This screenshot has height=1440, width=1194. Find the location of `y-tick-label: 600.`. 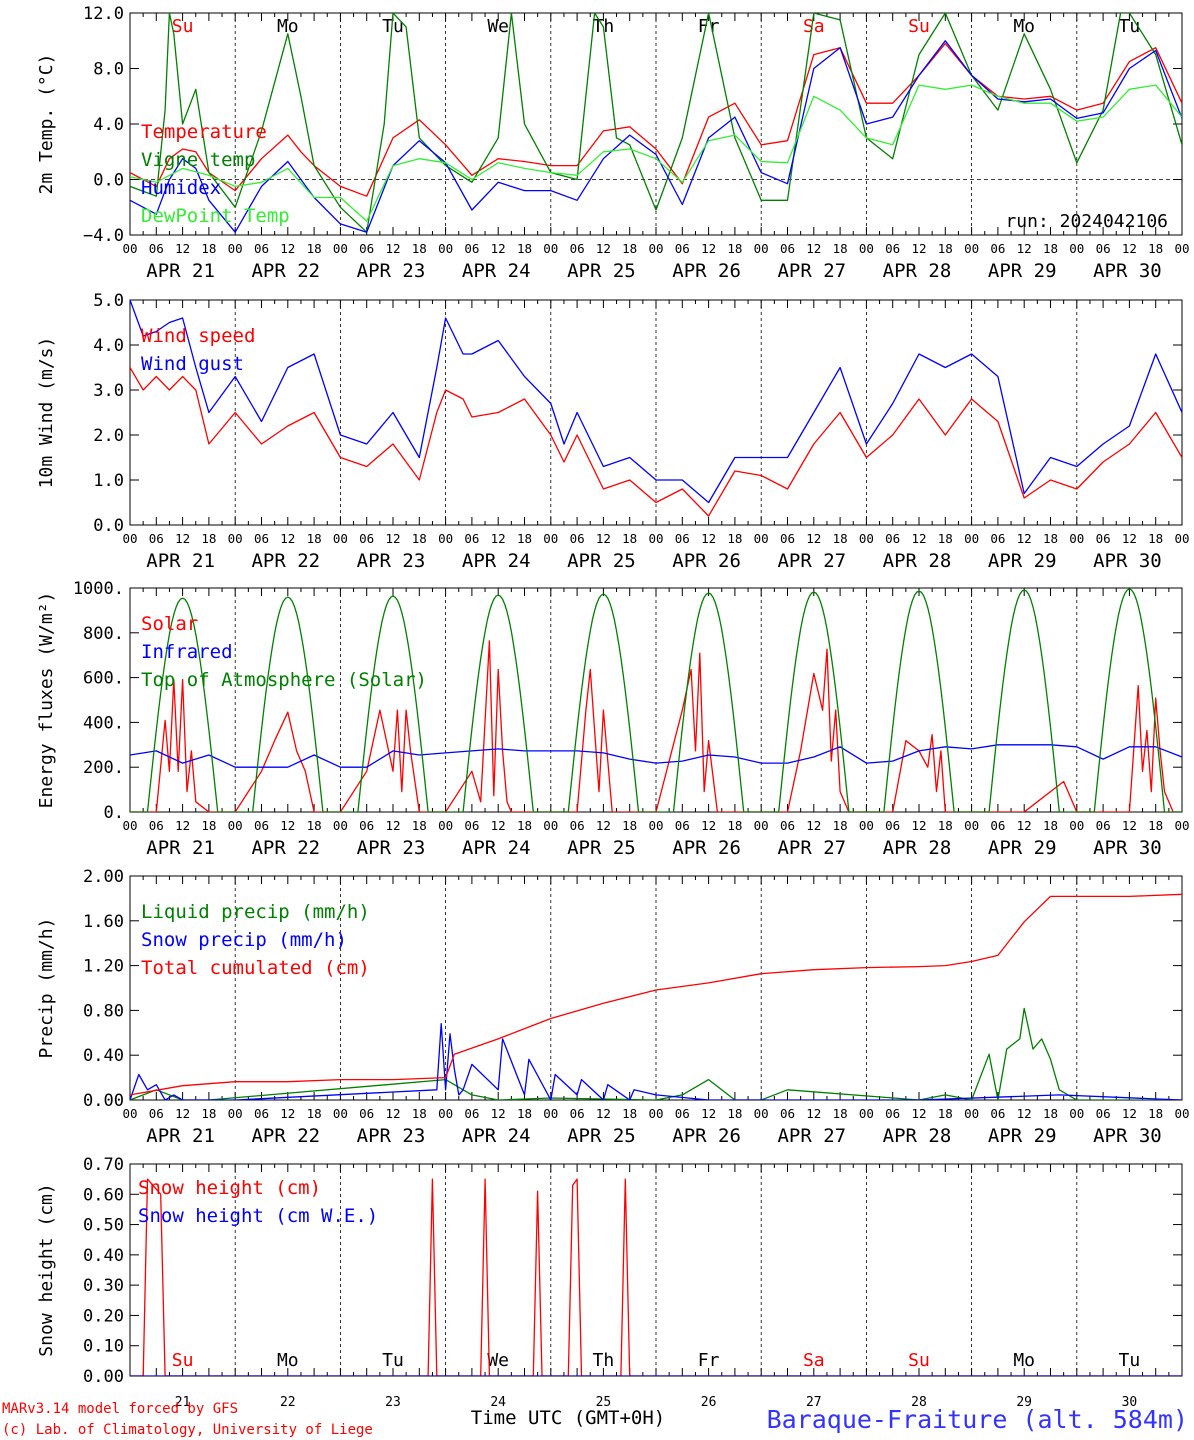

y-tick-label: 600. is located at coordinates (103, 679).